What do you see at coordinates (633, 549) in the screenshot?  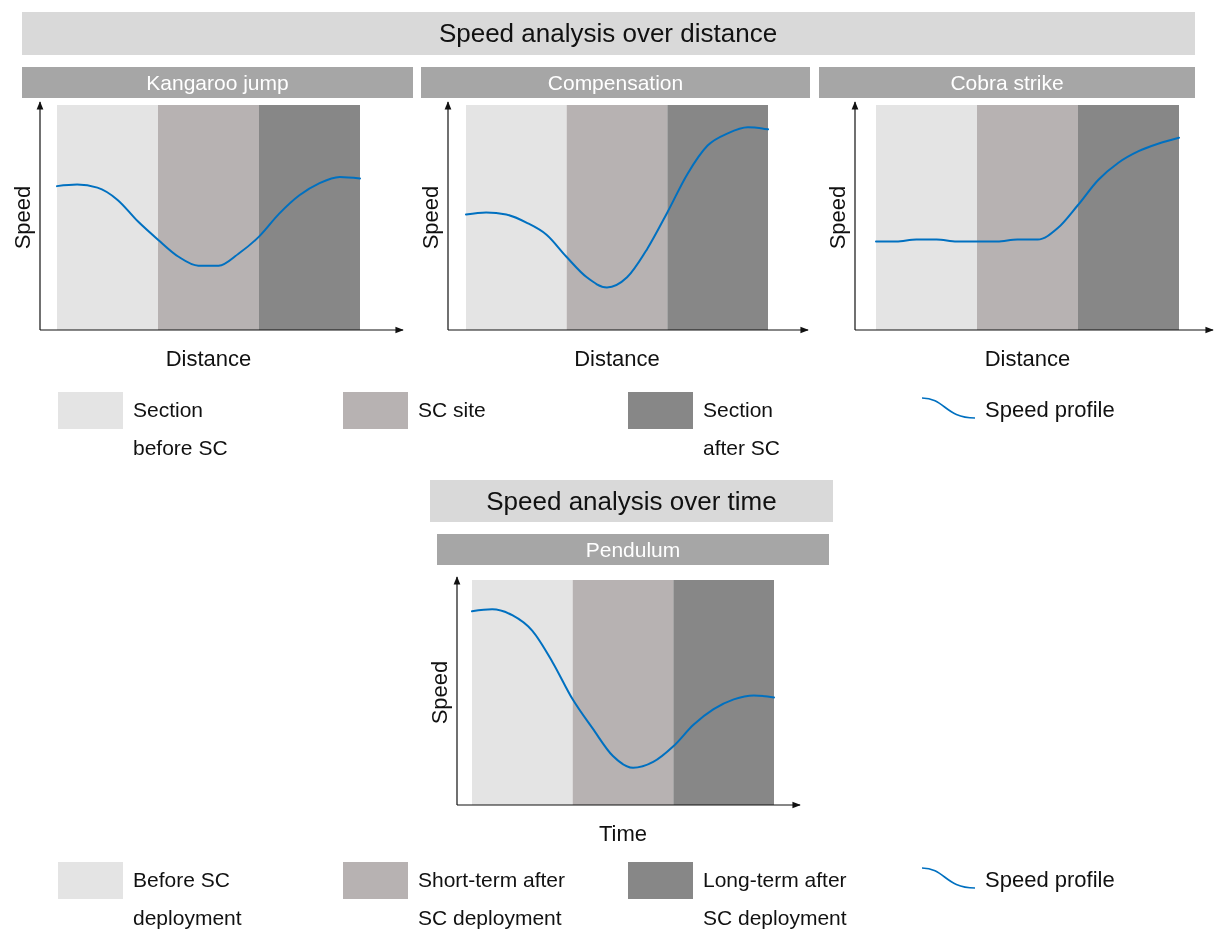 I see `chart-subtitle: Pendulum` at bounding box center [633, 549].